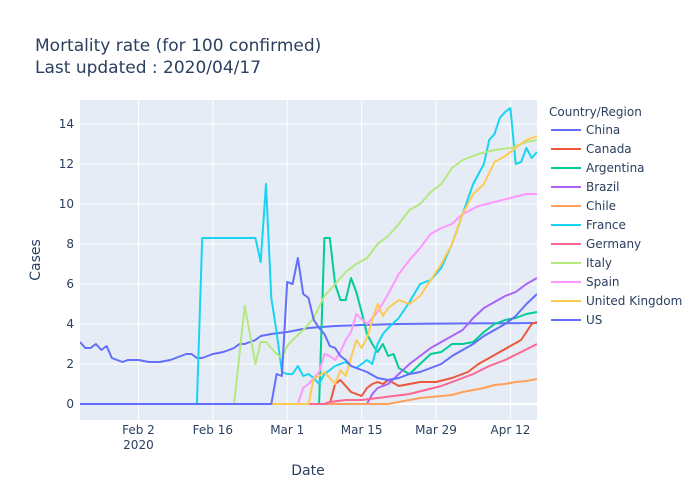 Image resolution: width=700 pixels, height=500 pixels. What do you see at coordinates (66, 204) in the screenshot?
I see `y-tick-label: 10` at bounding box center [66, 204].